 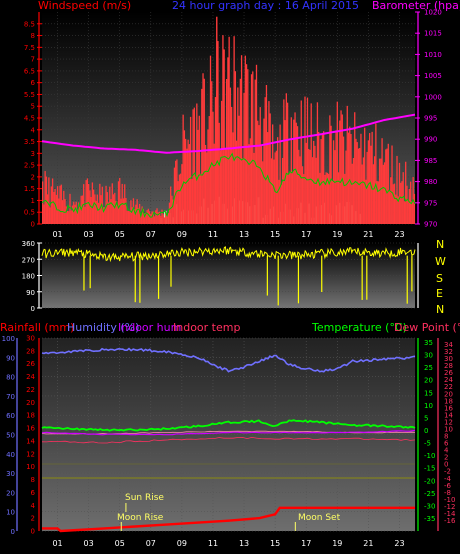 What do you see at coordinates (446, 437) in the screenshot?
I see `dew-point-tick-label: 8` at bounding box center [446, 437].